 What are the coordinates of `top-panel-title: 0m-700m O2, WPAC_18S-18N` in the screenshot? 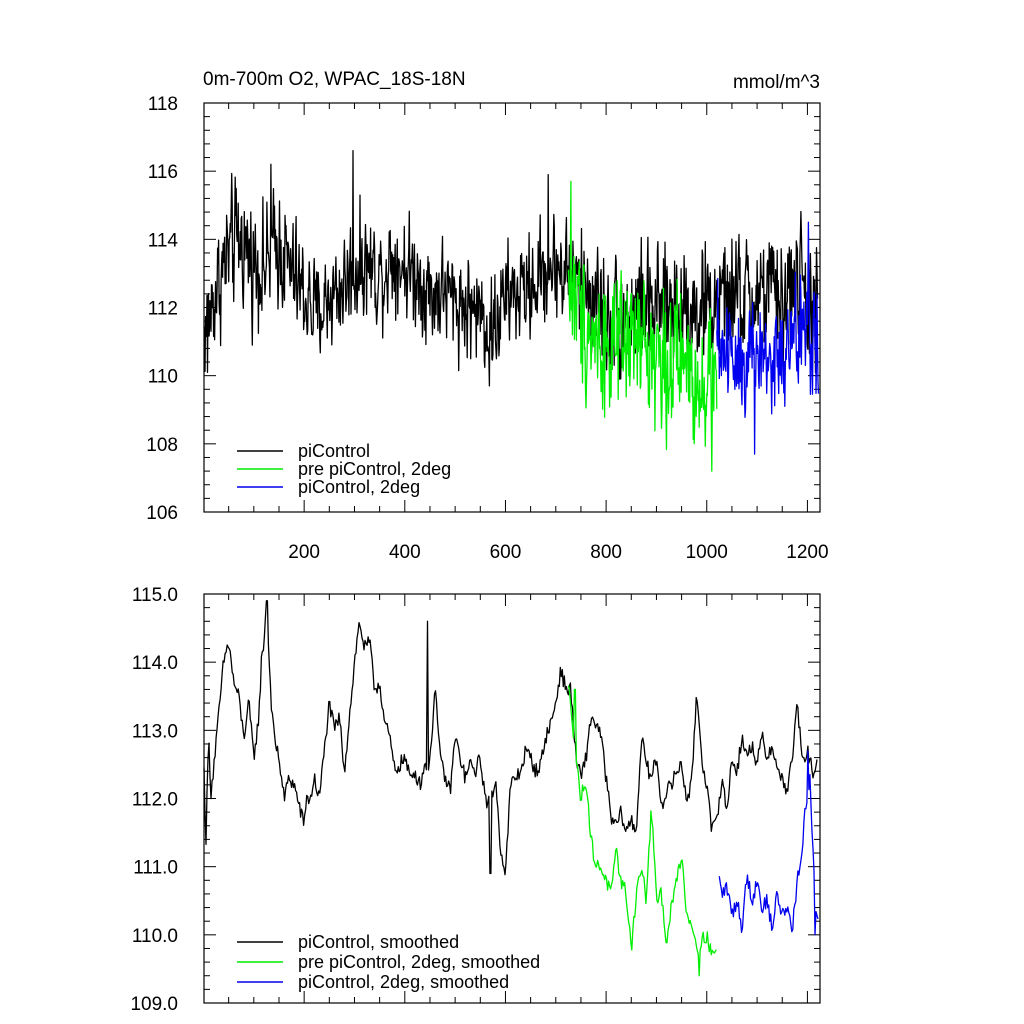 It's located at (334, 79).